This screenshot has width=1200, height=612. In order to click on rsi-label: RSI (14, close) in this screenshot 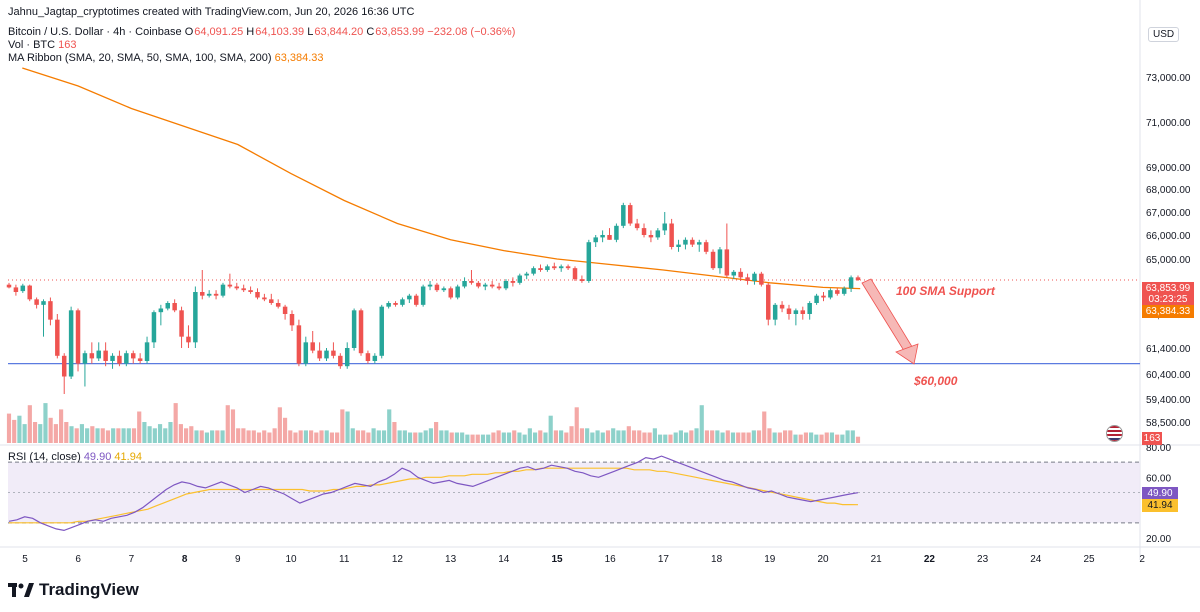, I will do `click(44, 457)`.